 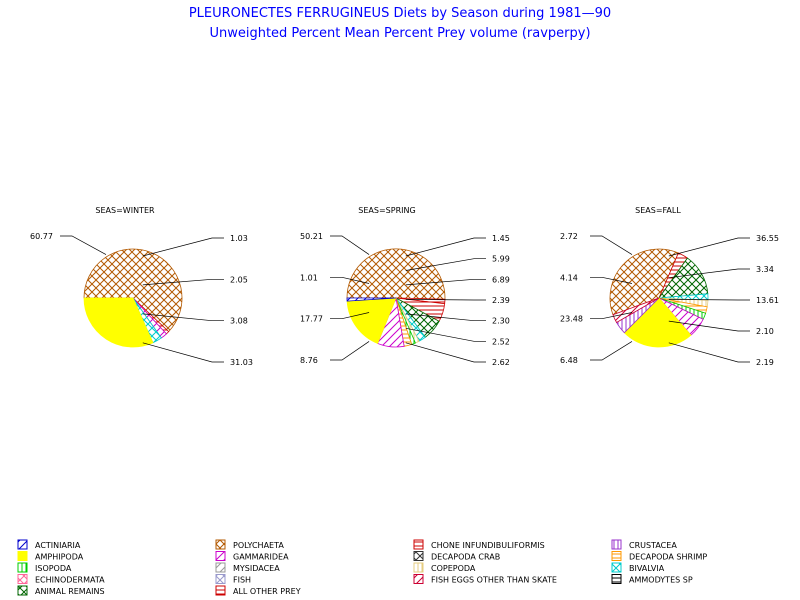 I want to click on legend-item-amphipoda: AMPHIPODA, so click(x=50, y=556).